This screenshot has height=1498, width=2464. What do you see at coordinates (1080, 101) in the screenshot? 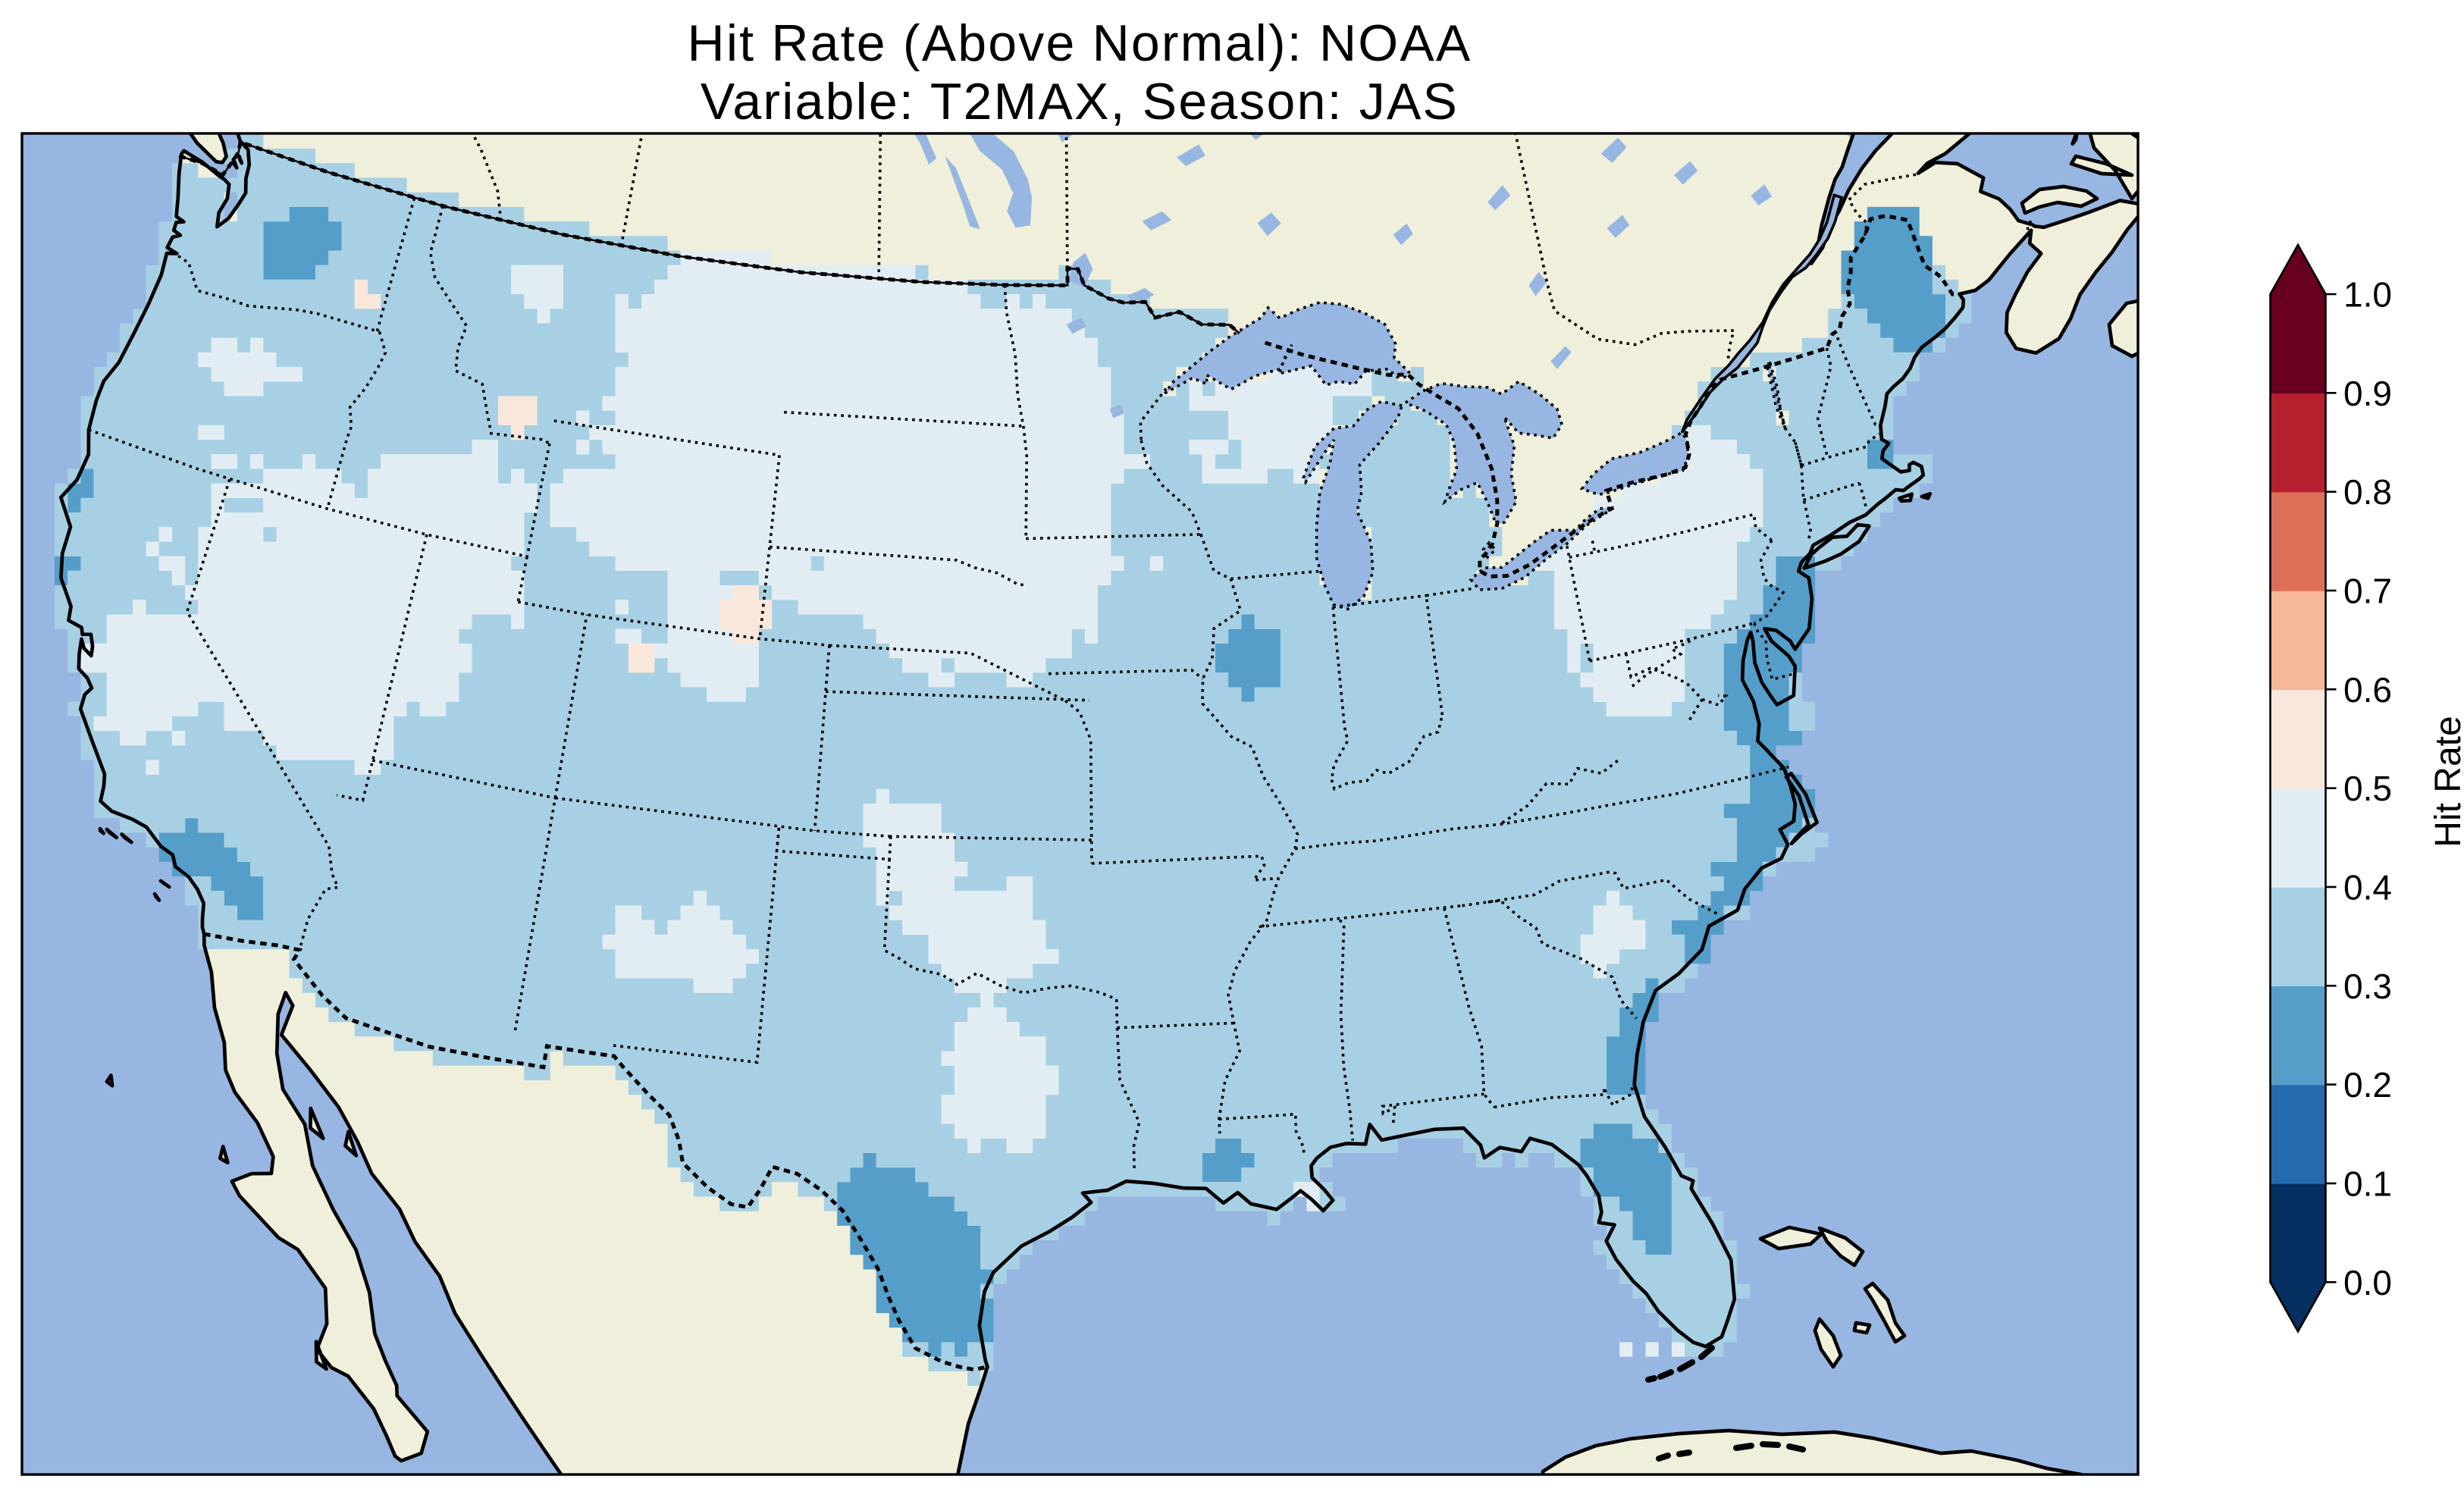
I see `svg-text: Variable: T2MAX, Season: JAS` at bounding box center [1080, 101].